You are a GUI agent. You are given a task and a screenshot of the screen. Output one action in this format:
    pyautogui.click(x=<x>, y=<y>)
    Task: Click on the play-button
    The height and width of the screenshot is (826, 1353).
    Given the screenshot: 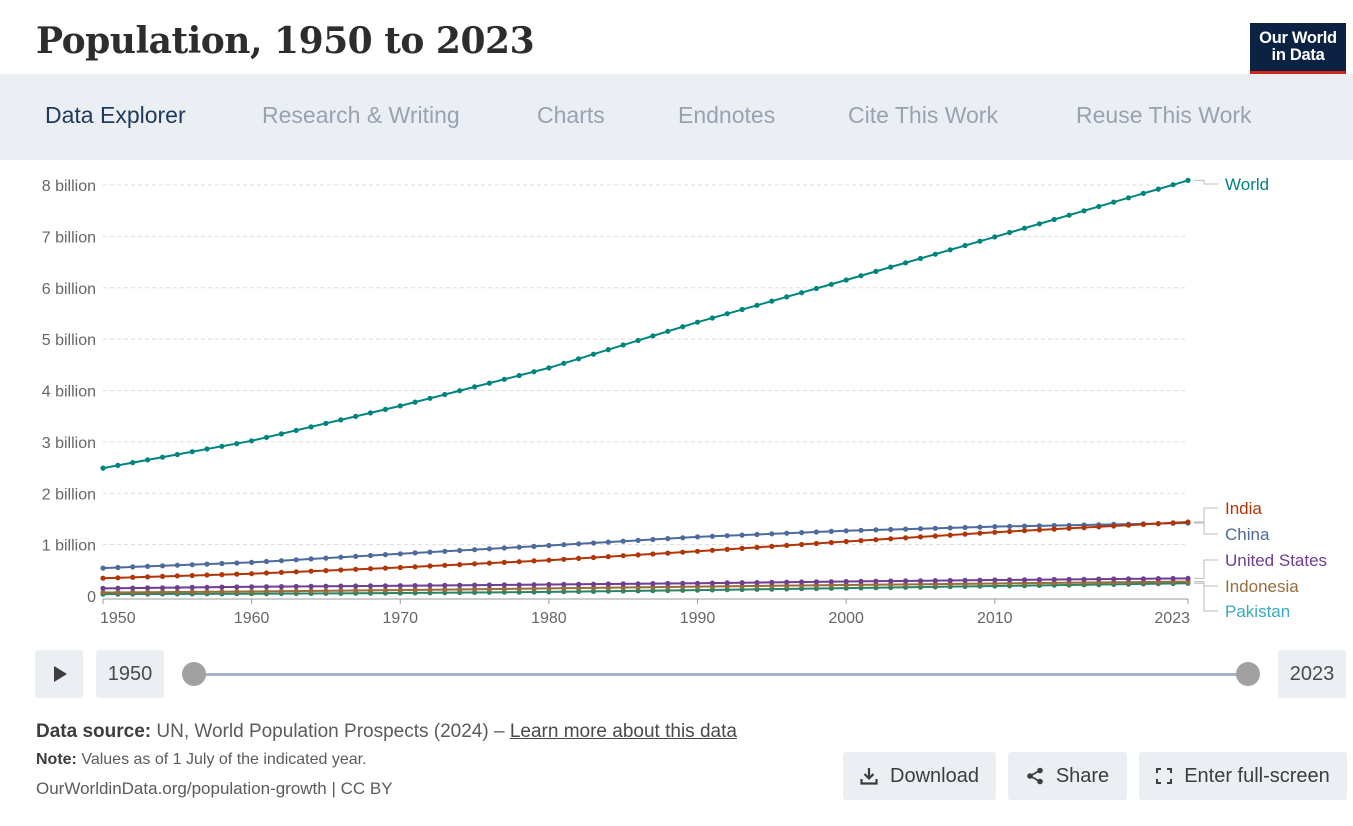 What is the action you would take?
    pyautogui.click(x=59, y=674)
    